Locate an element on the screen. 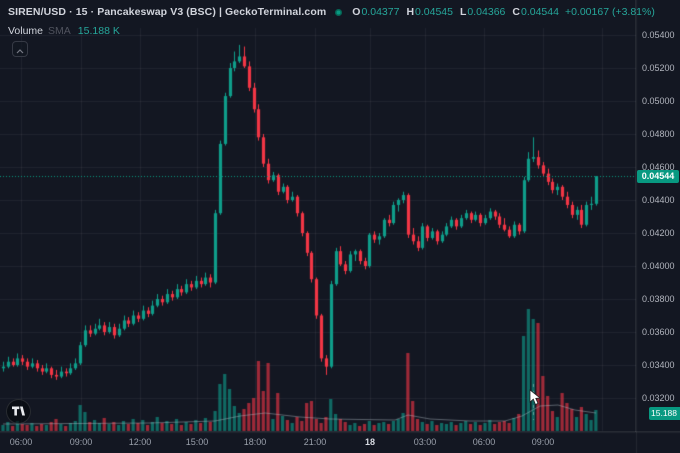  volume-indicator-label: Volume is located at coordinates (26, 31).